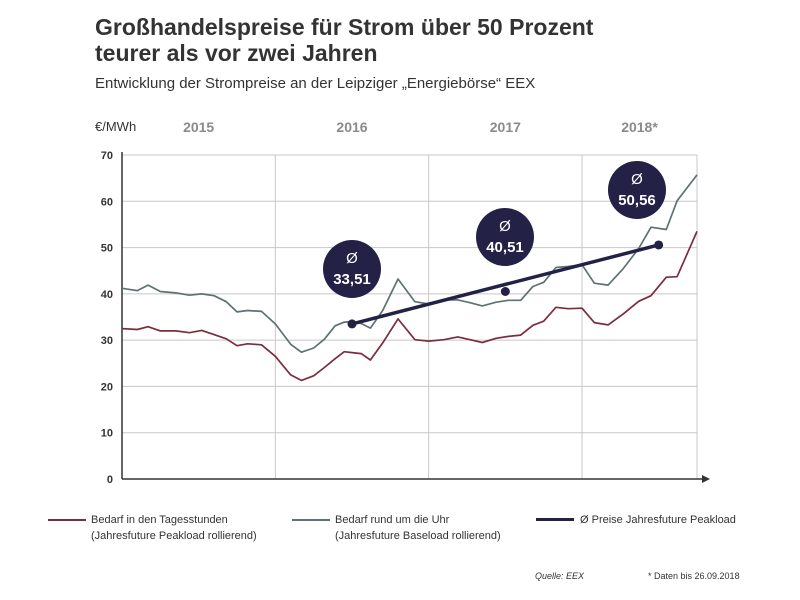 This screenshot has width=800, height=600. Describe the element at coordinates (706, 479) in the screenshot. I see `x-axis-arrow` at that location.